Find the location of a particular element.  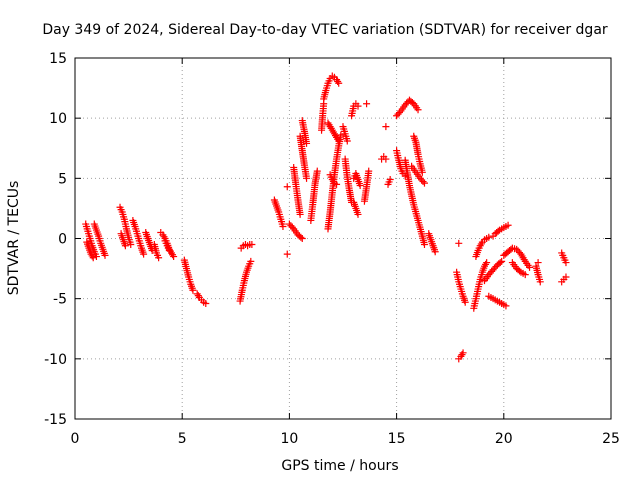

y-axis-label: SDTVAR / TECUs is located at coordinates (14, 238).